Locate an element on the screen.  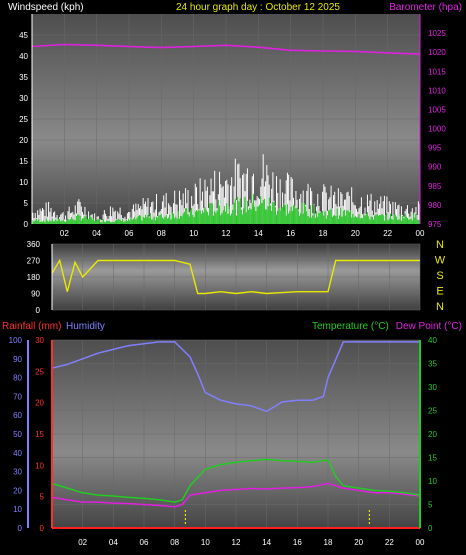
temp-y-tick-label: 20 is located at coordinates (432, 434).